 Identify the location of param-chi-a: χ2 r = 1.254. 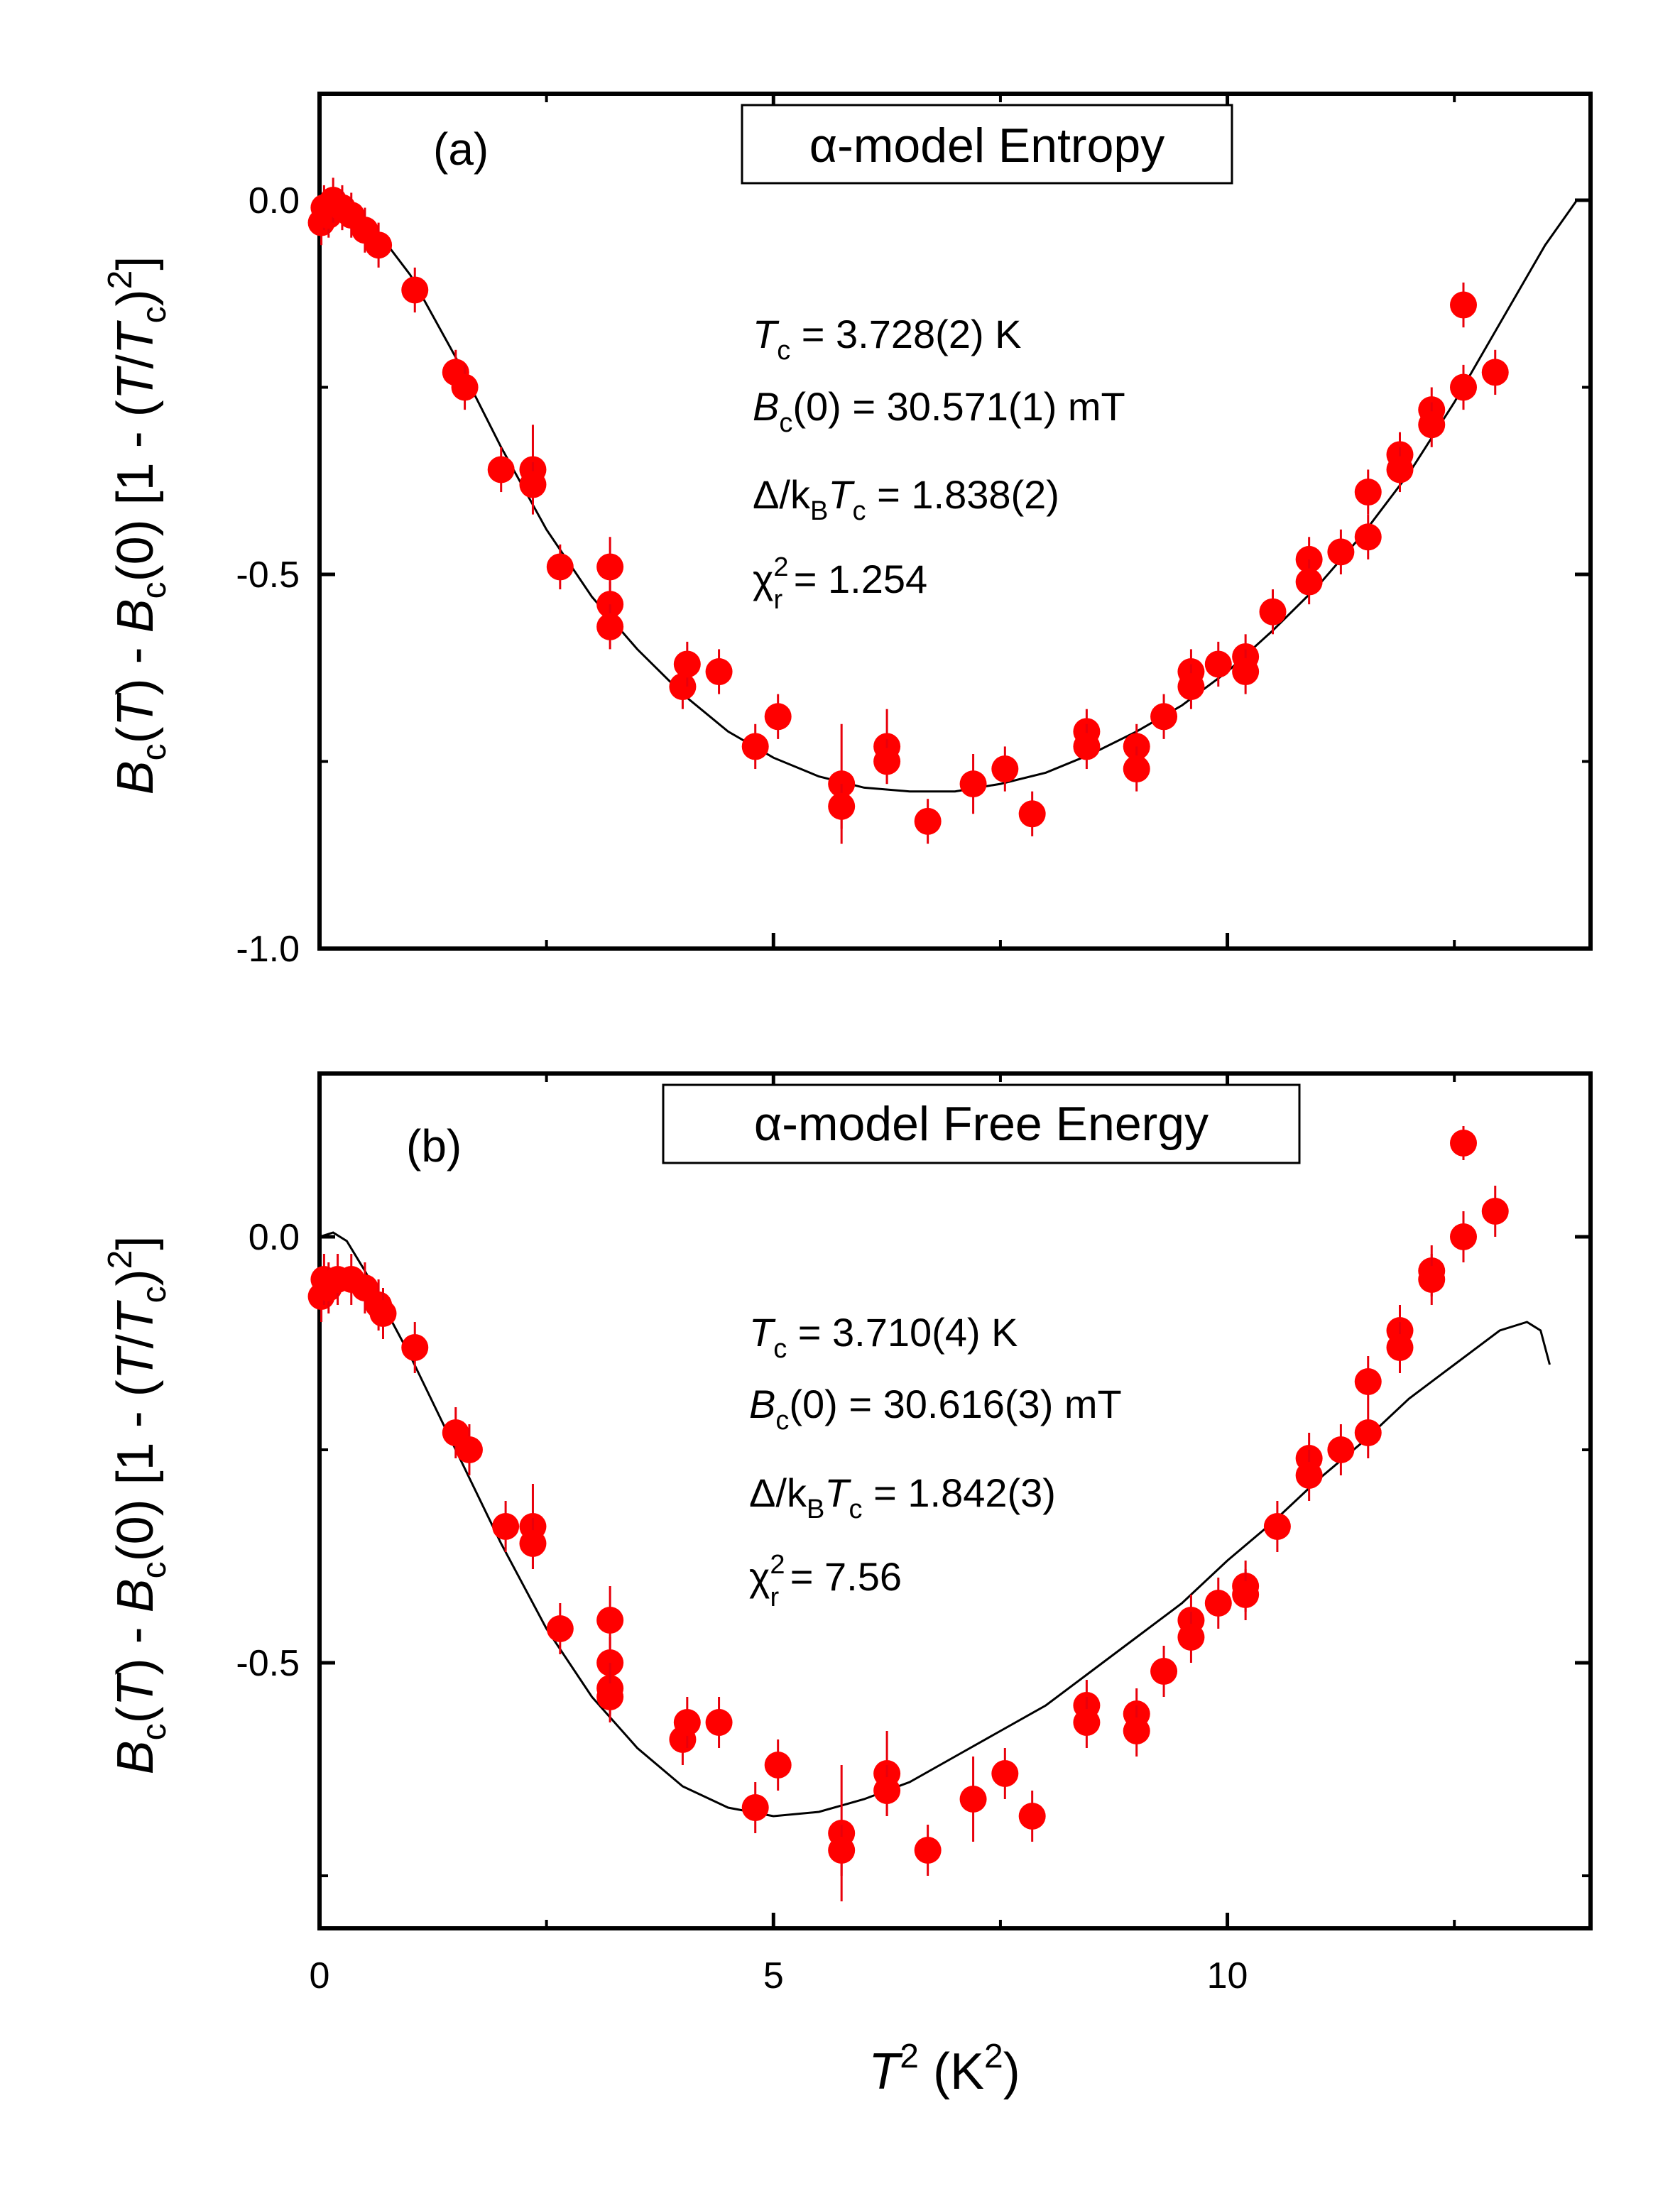
(840, 583).